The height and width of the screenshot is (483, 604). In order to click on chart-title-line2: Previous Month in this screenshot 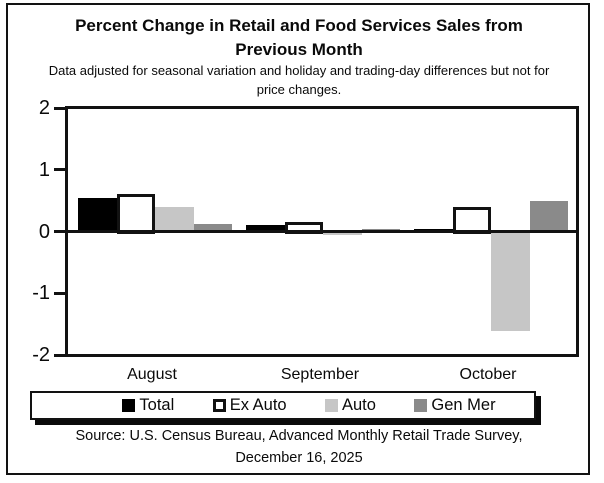, I will do `click(299, 49)`.